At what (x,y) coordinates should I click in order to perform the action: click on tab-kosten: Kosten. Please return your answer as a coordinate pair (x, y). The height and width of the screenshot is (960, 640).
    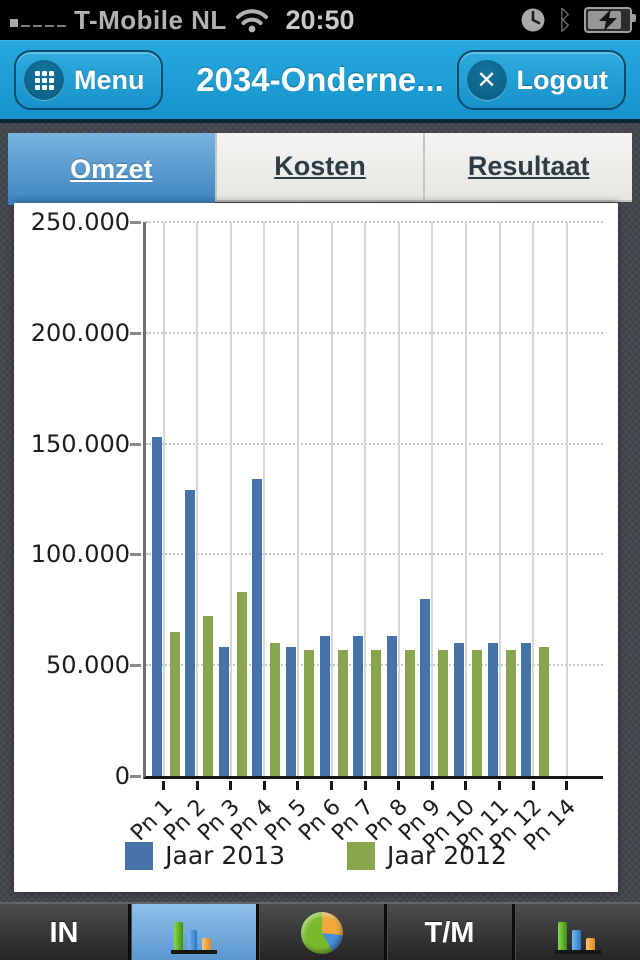
    Looking at the image, I should click on (319, 167).